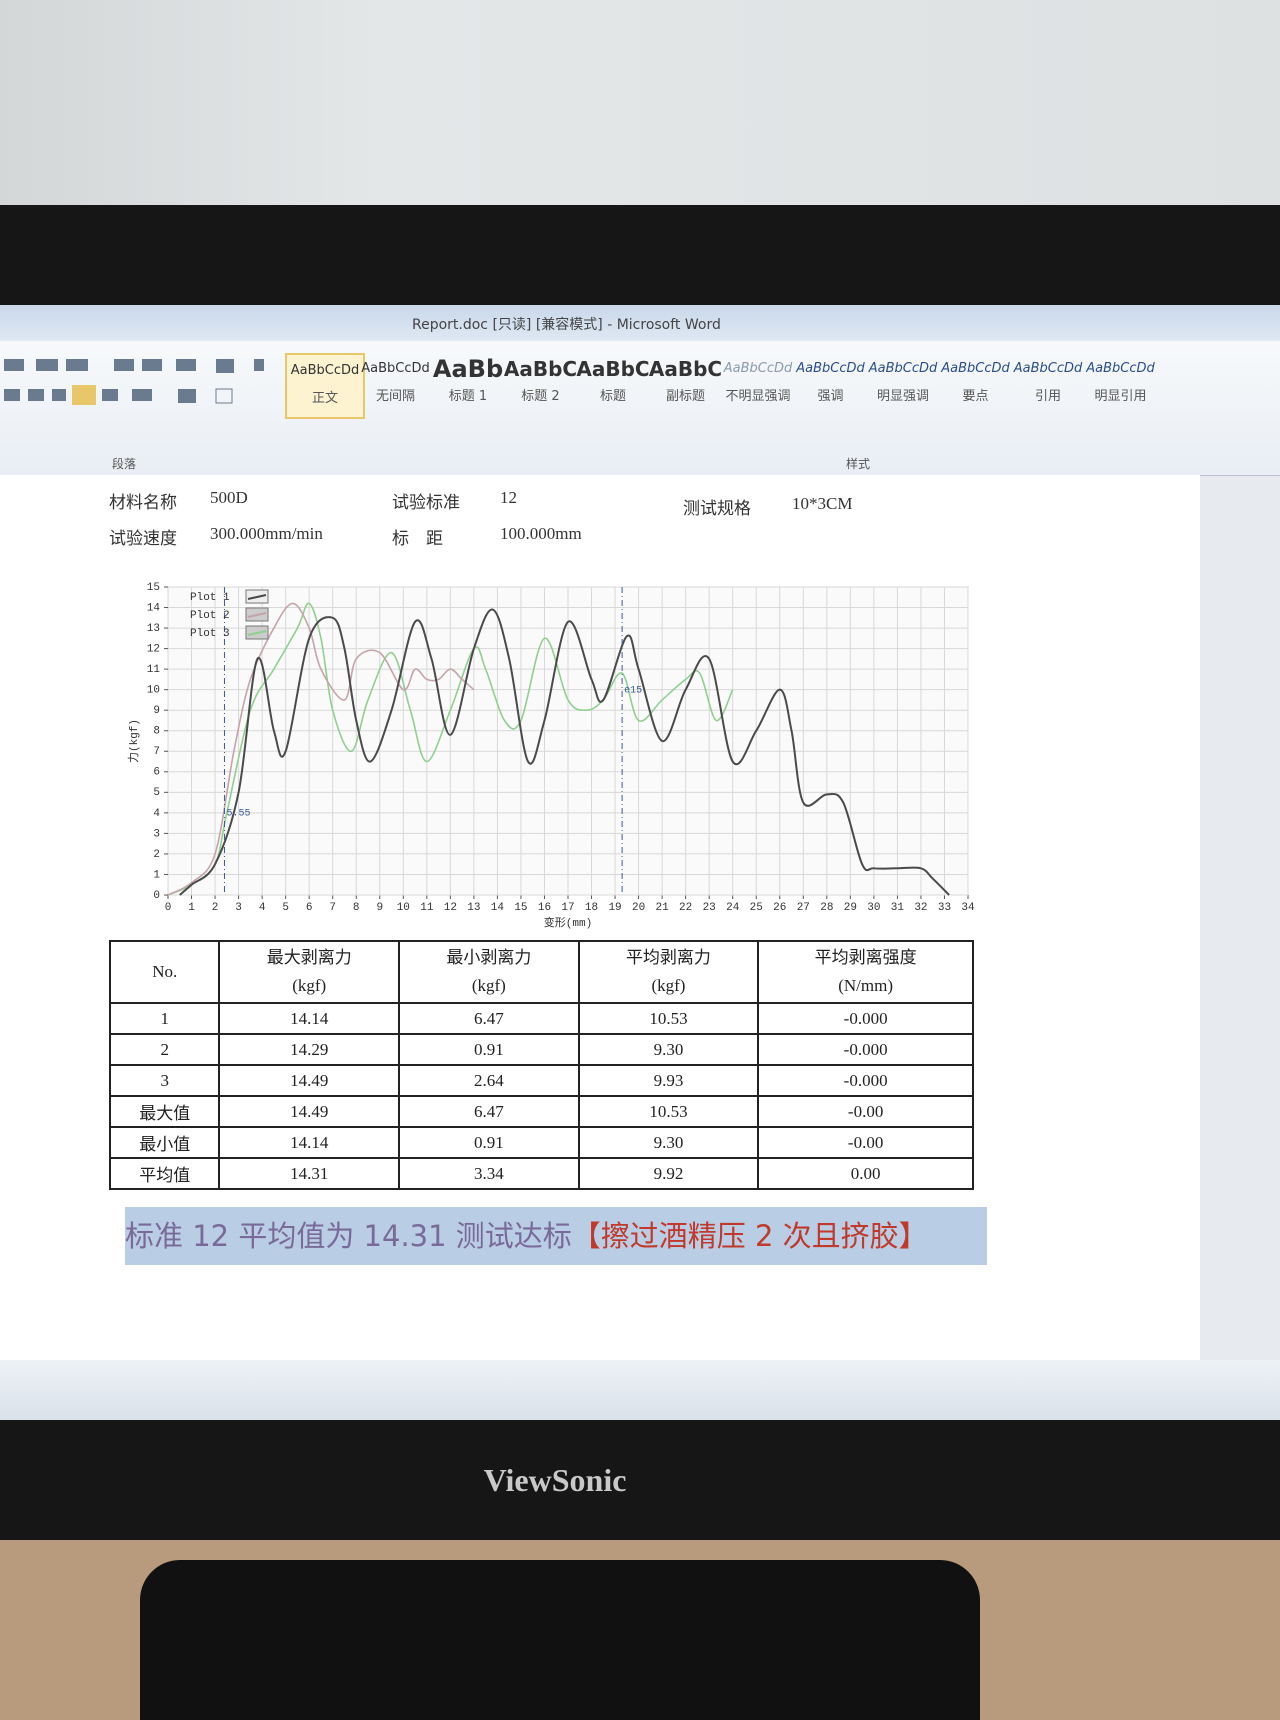 Image resolution: width=1280 pixels, height=1720 pixels. What do you see at coordinates (717, 508) in the screenshot?
I see `field-label: 测试规格` at bounding box center [717, 508].